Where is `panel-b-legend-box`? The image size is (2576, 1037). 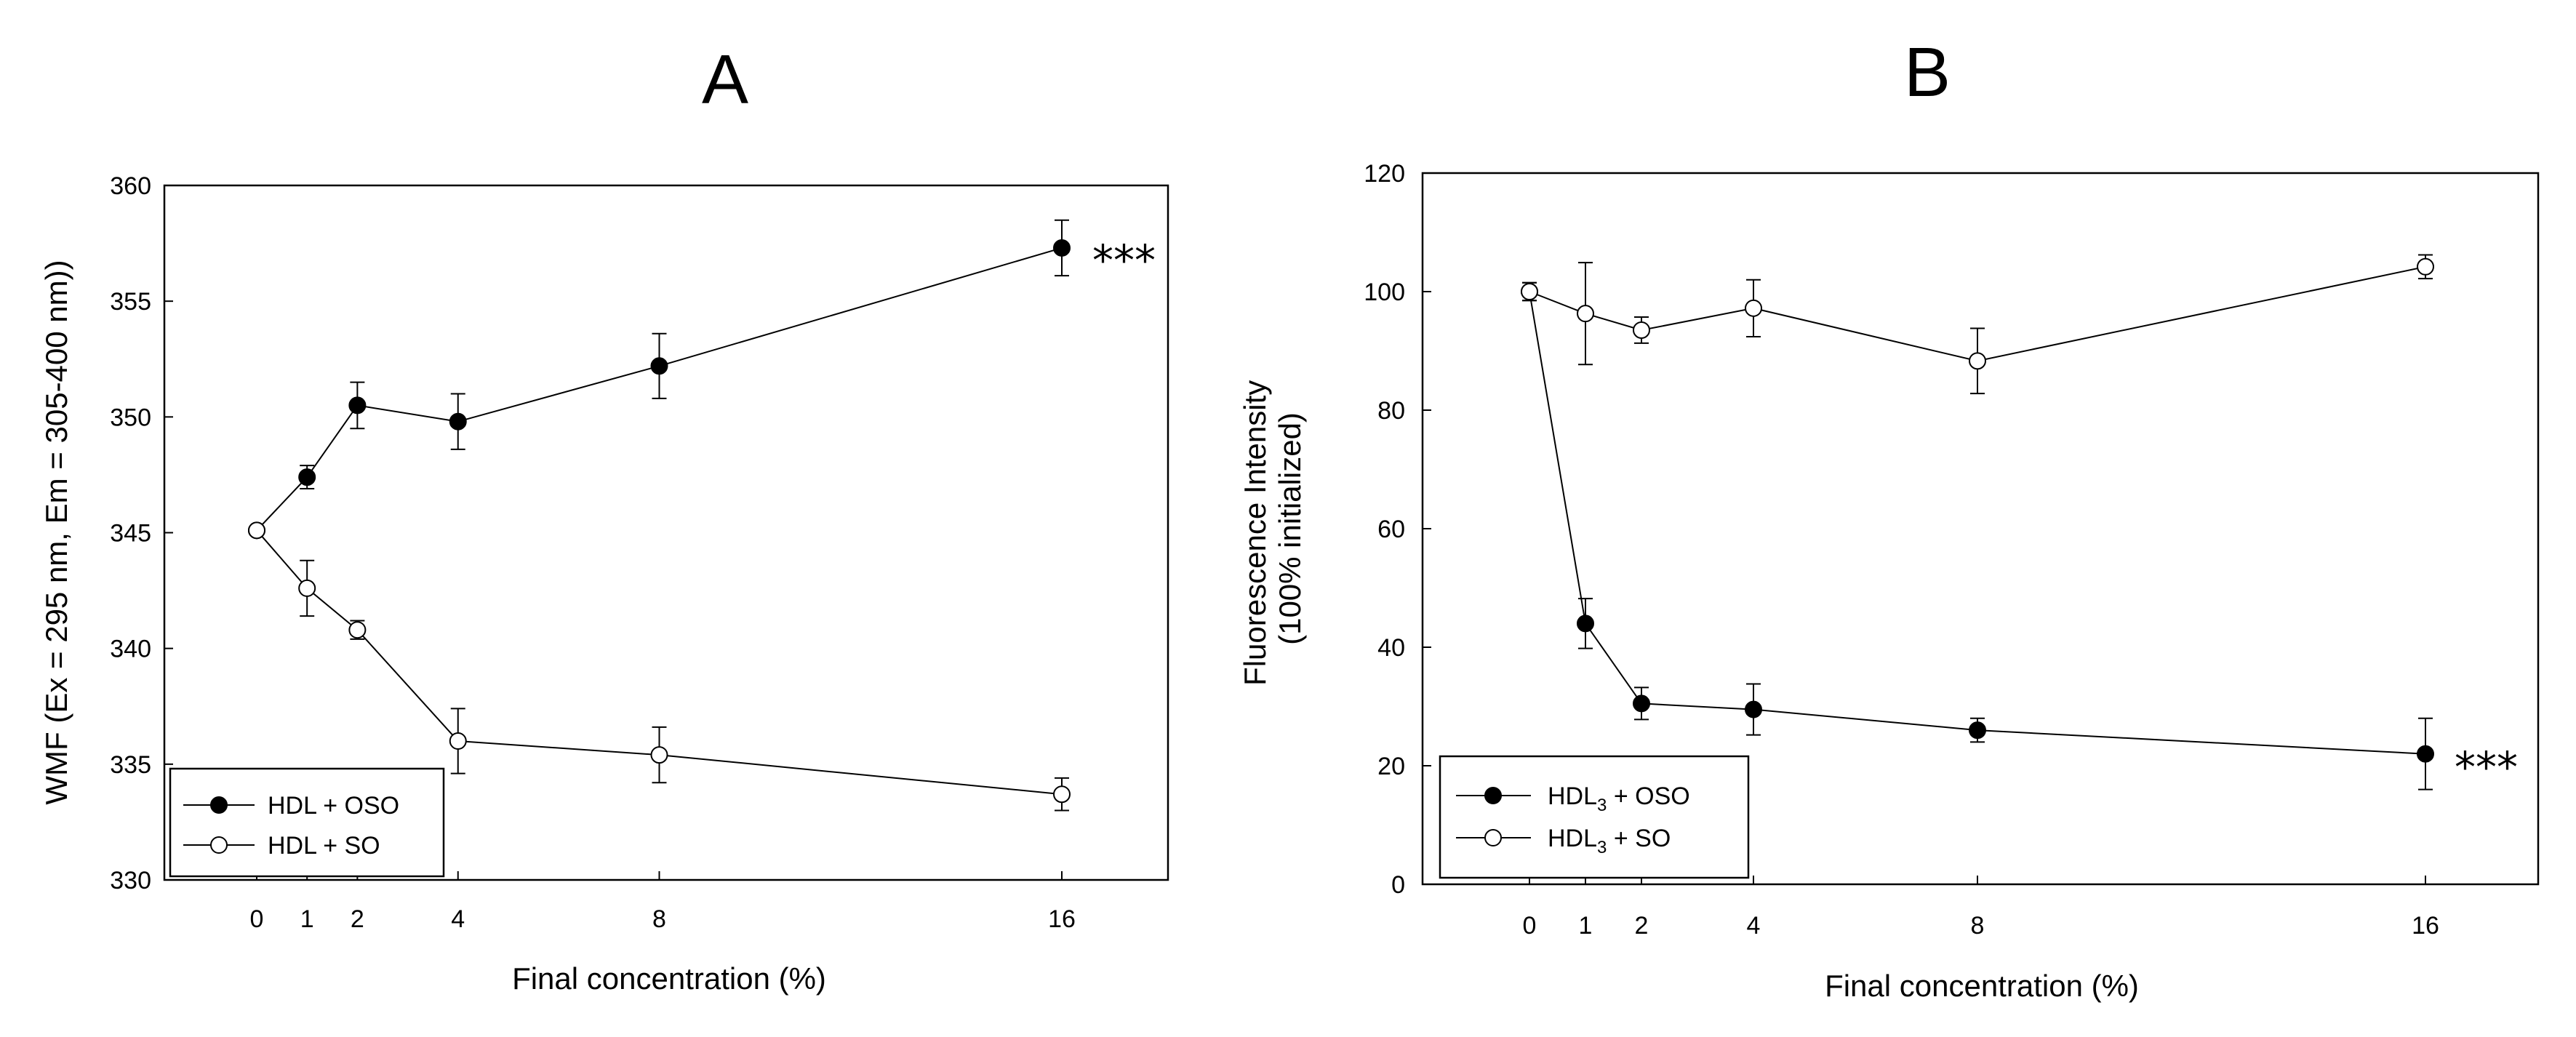
panel-b-legend-box is located at coordinates (1594, 817).